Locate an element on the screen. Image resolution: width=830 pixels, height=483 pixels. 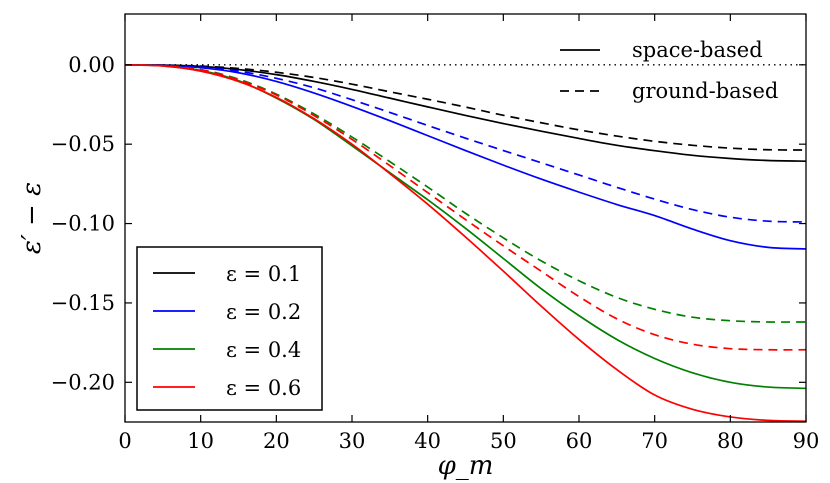
series-line-eps-01-dashed is located at coordinates (465, 107).